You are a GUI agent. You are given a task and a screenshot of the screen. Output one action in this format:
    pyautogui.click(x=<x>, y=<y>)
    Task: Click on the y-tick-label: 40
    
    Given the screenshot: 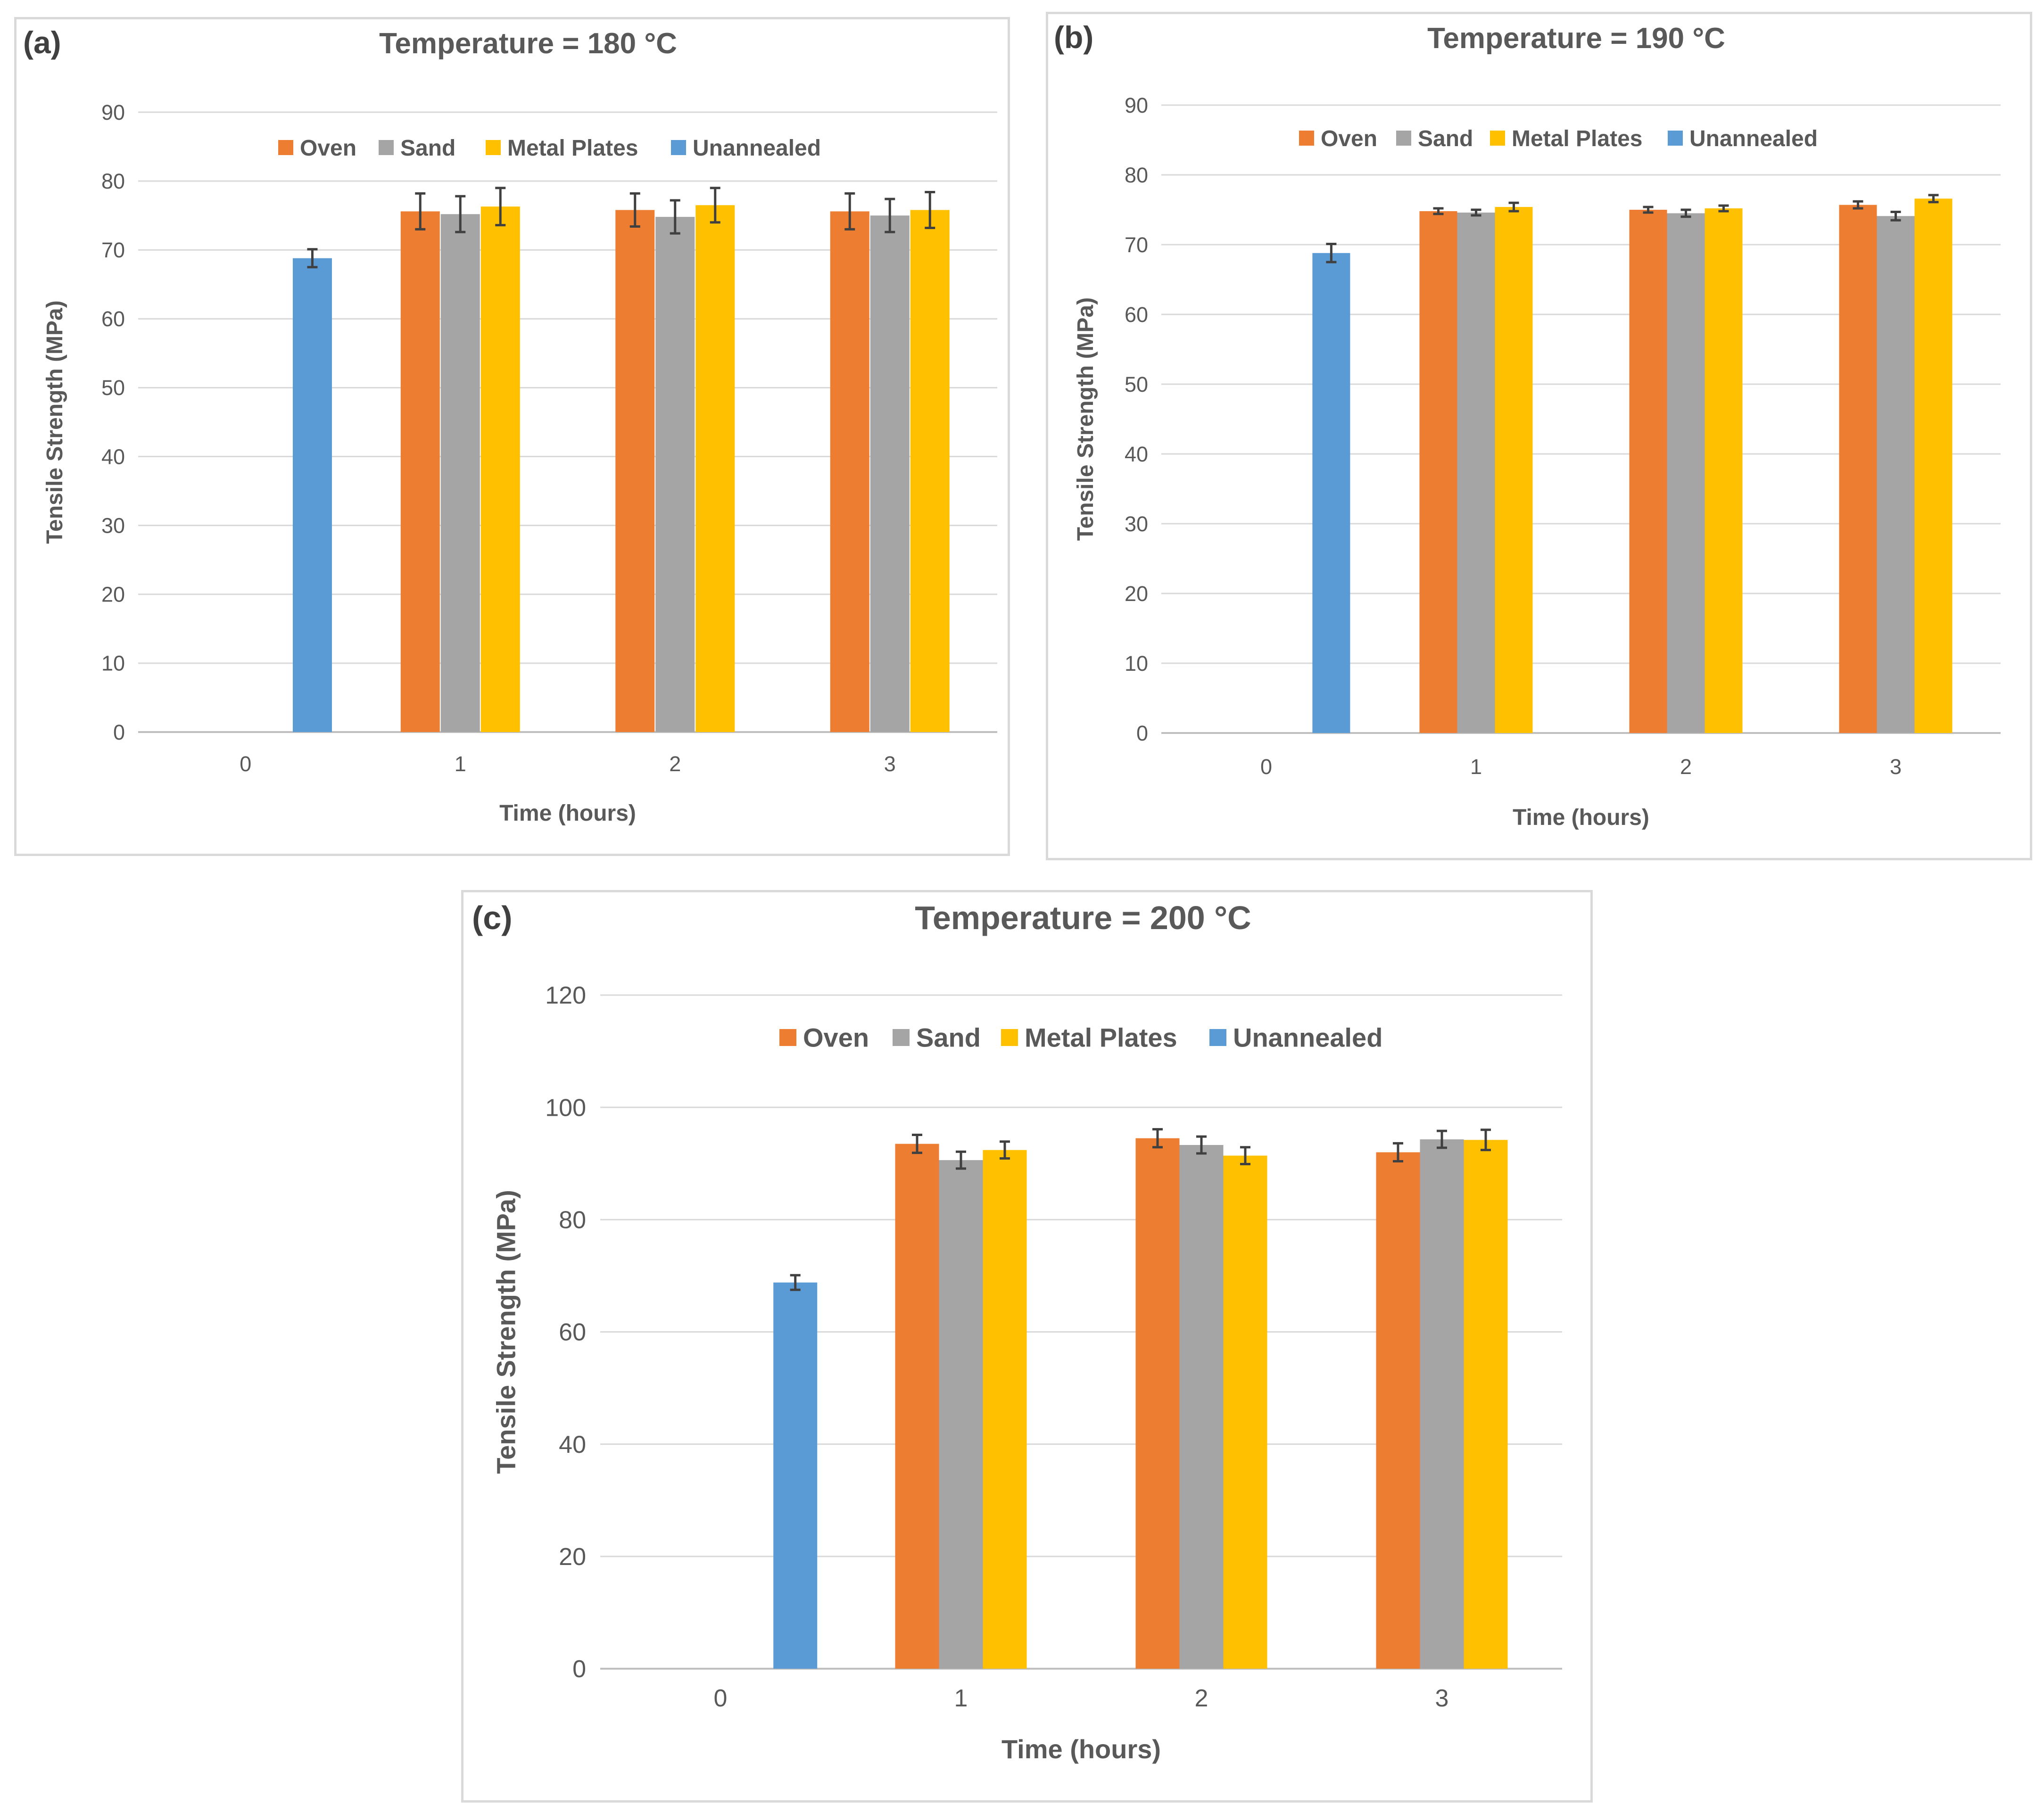 What is the action you would take?
    pyautogui.click(x=113, y=457)
    